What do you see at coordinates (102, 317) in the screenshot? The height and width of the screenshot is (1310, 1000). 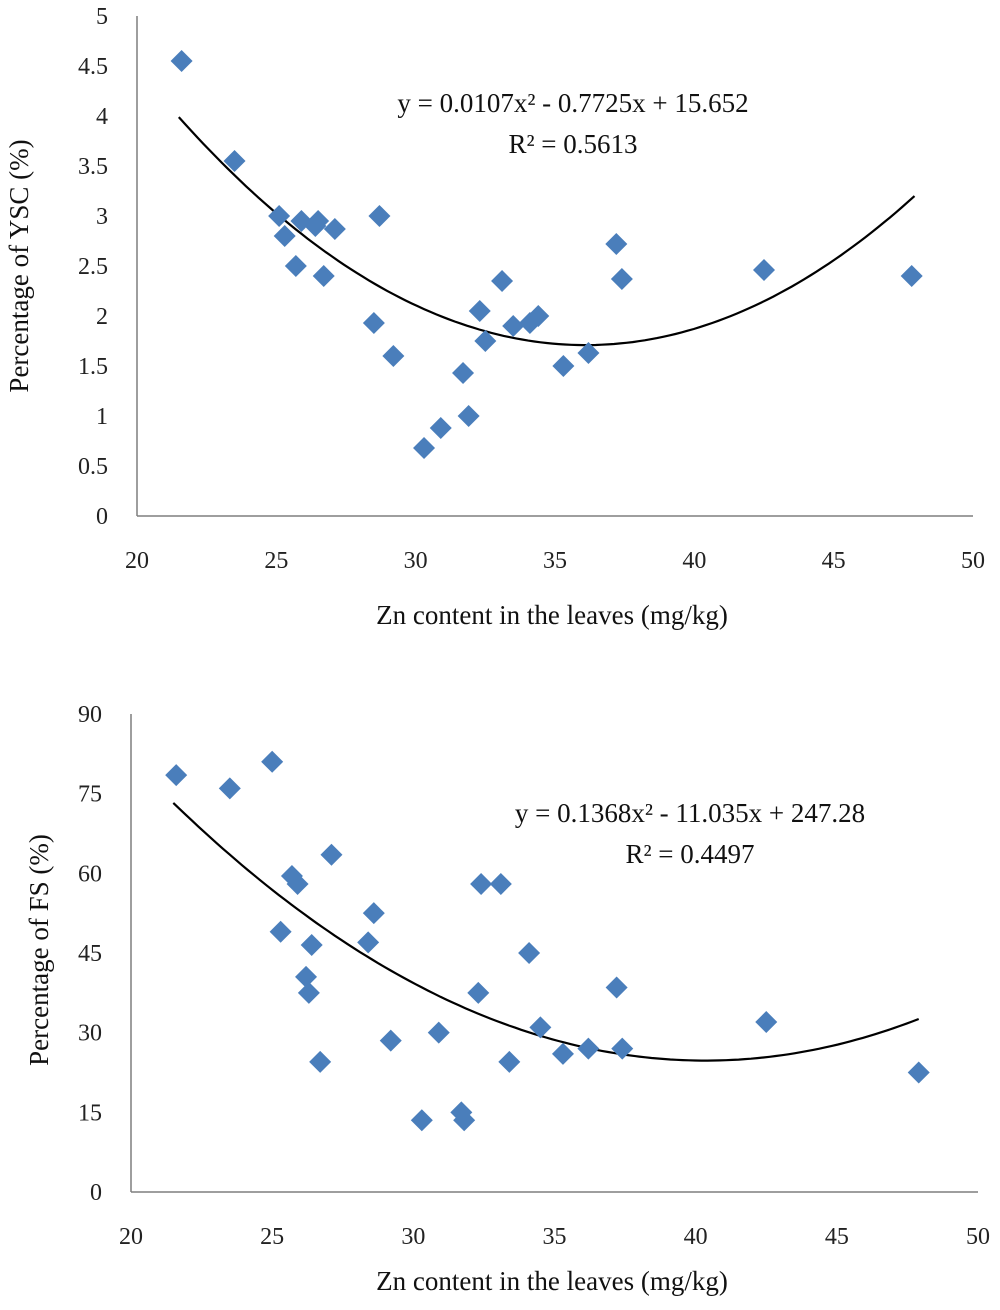 I see `ysc-y-tick-label: 2` at bounding box center [102, 317].